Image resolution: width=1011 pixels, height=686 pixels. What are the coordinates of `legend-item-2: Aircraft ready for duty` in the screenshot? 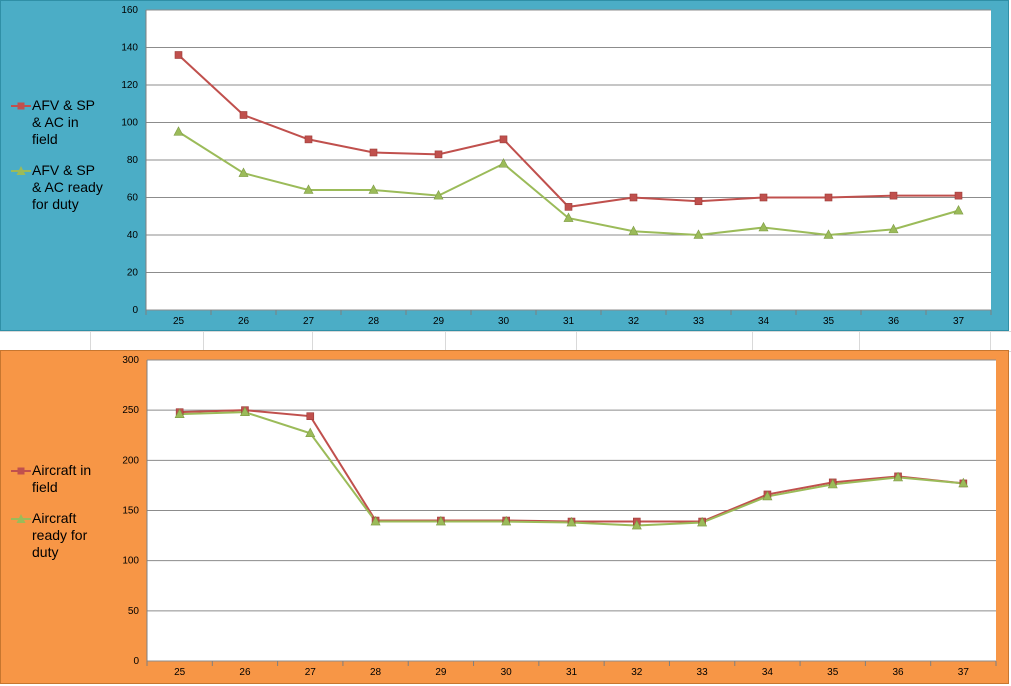 It's located at (51, 535).